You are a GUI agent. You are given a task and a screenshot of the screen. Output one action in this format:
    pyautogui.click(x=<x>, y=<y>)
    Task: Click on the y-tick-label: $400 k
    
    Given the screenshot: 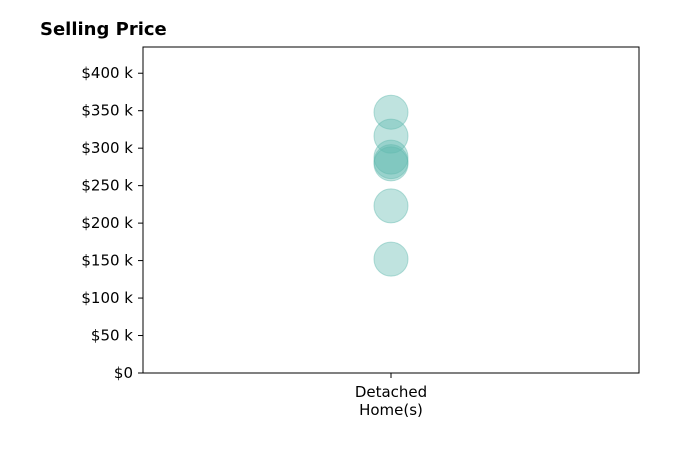 What is the action you would take?
    pyautogui.click(x=107, y=73)
    